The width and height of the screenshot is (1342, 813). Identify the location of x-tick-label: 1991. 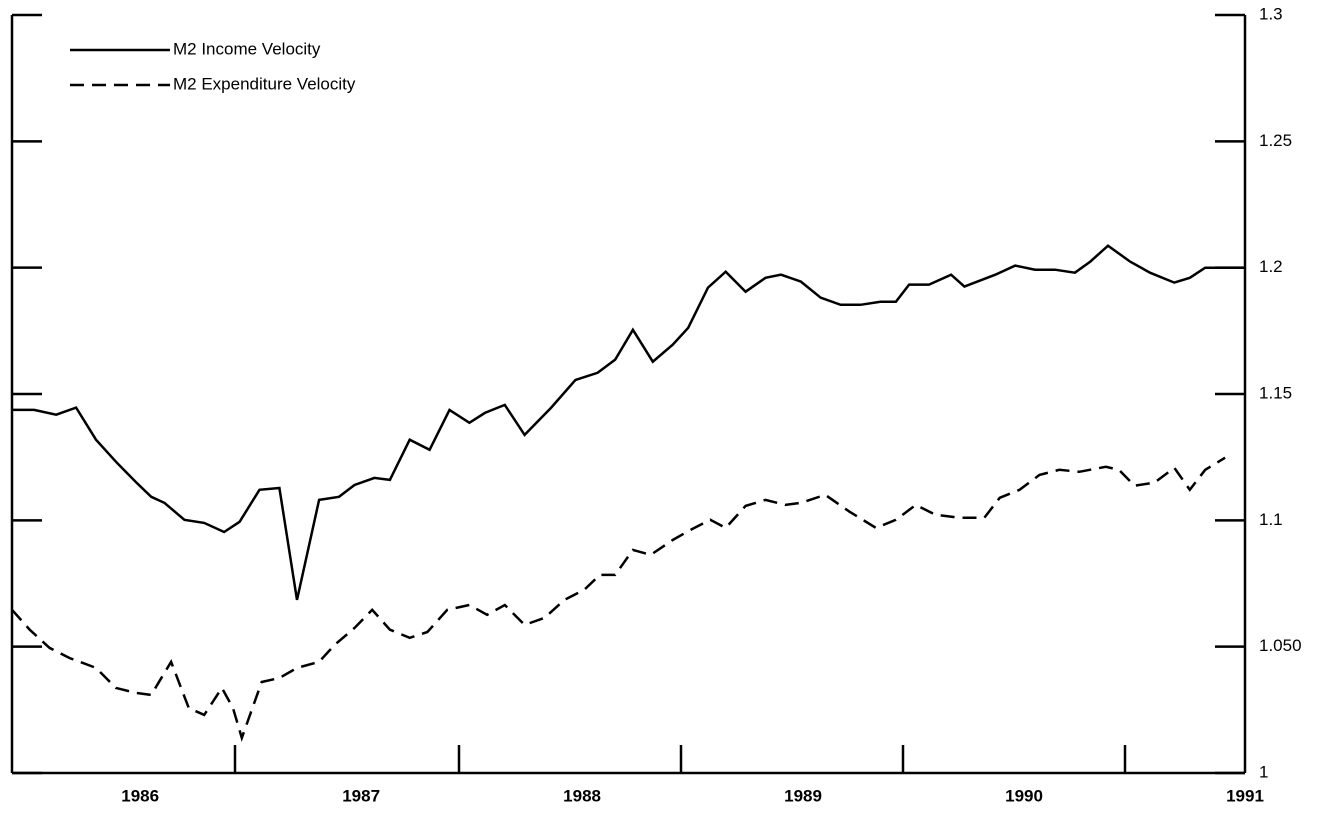
(1245, 795).